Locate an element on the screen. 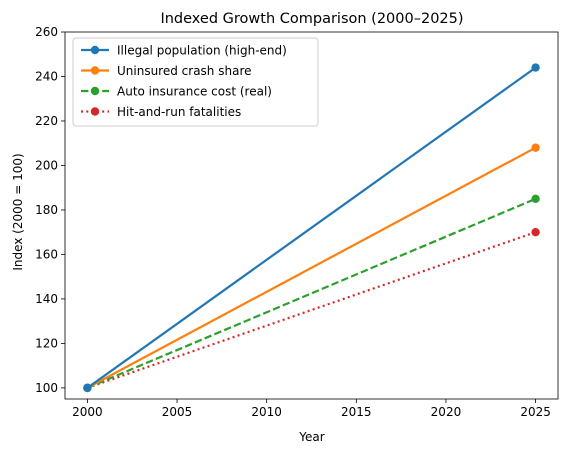  y-axis-label: Index (2000 = 100) is located at coordinates (18, 211).